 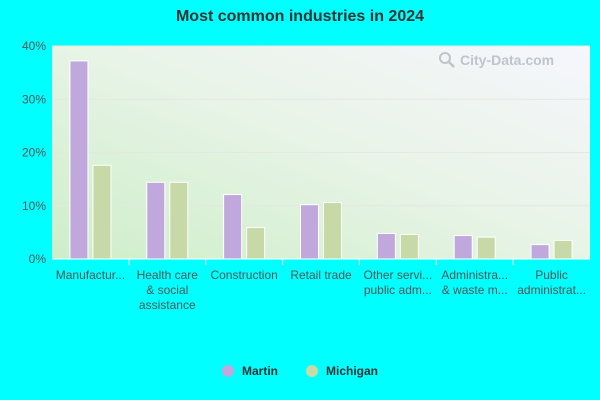 What do you see at coordinates (168, 290) in the screenshot?
I see `x-tick-label: Health care & social assistance` at bounding box center [168, 290].